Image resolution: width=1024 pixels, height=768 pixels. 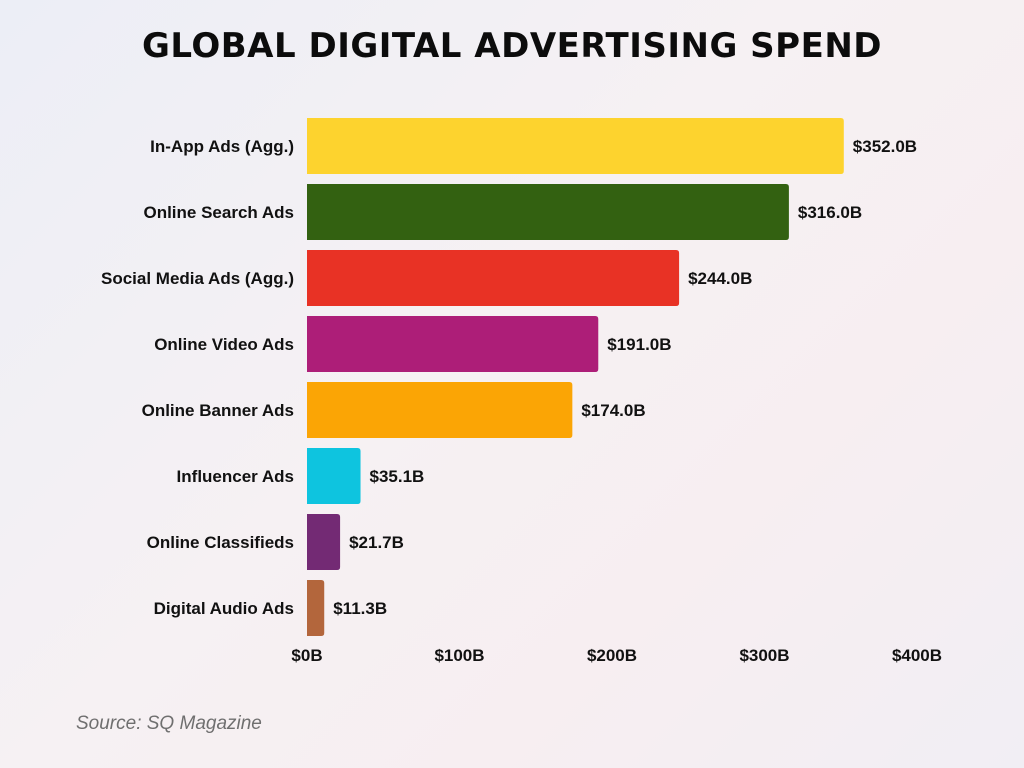 What do you see at coordinates (218, 212) in the screenshot?
I see `category-label: Online Search Ads` at bounding box center [218, 212].